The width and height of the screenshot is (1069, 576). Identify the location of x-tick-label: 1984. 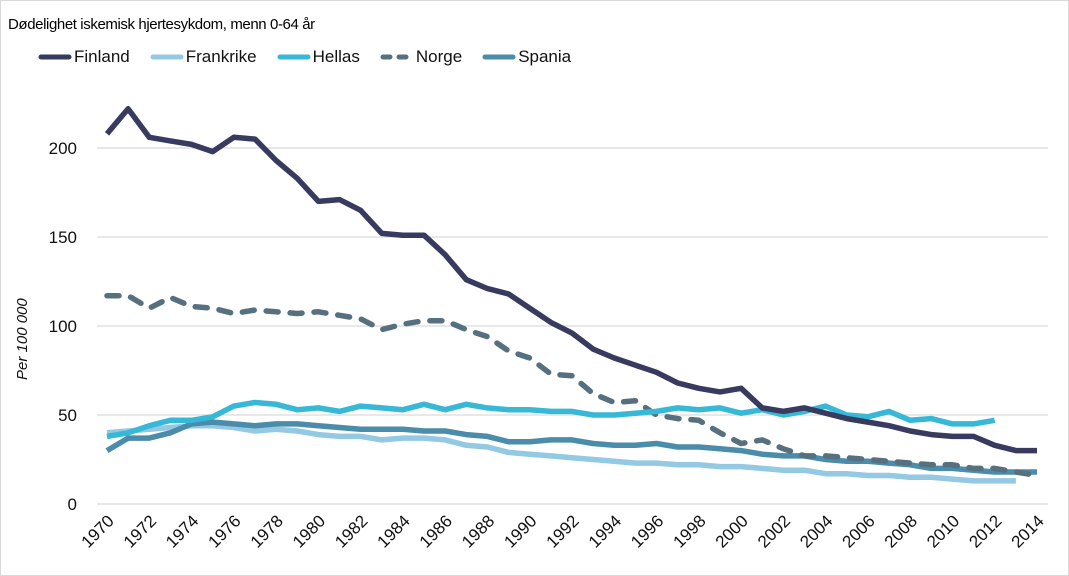
(394, 531).